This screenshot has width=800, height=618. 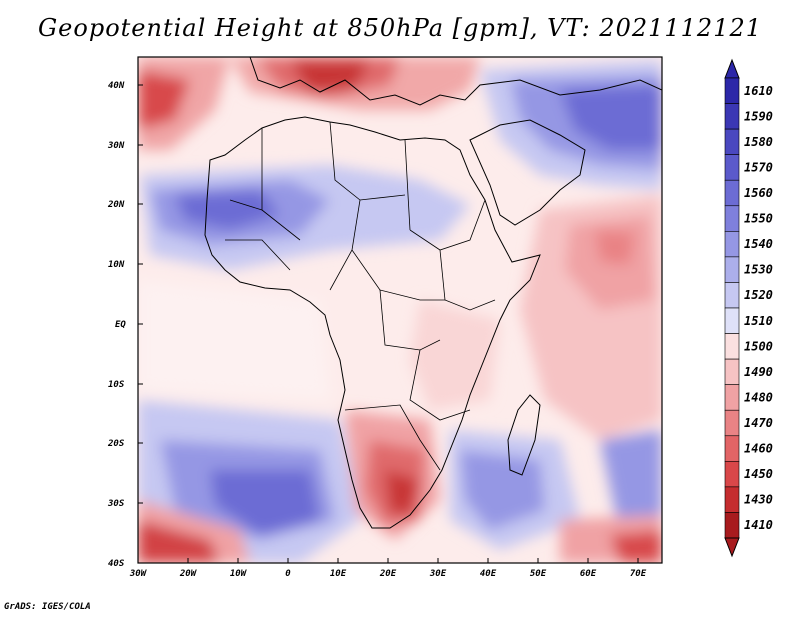 What do you see at coordinates (758, 397) in the screenshot?
I see `colorbar-label: 1480` at bounding box center [758, 397].